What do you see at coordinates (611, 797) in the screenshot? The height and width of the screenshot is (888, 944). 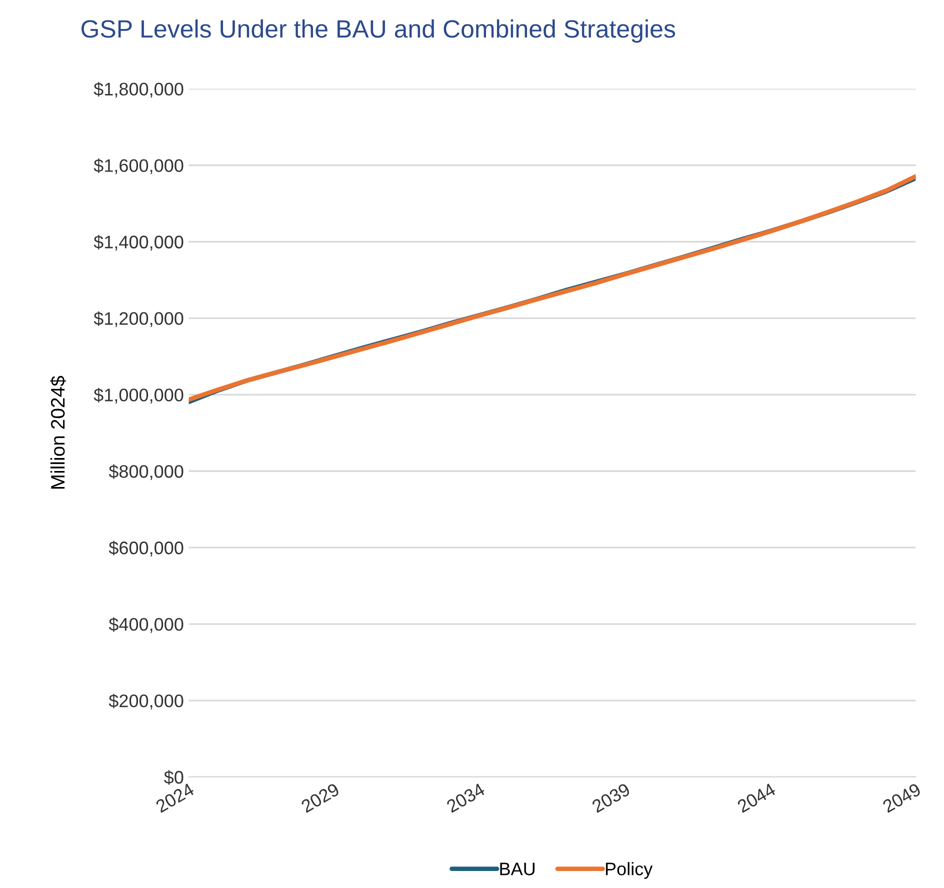 I see `x-tick-label: 2039` at bounding box center [611, 797].